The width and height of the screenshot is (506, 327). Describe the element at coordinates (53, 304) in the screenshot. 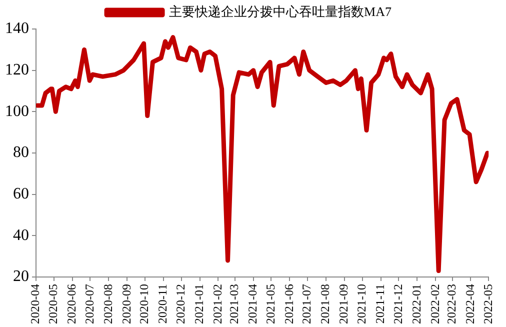

I see `x-tick-label: 2020-05` at that location.